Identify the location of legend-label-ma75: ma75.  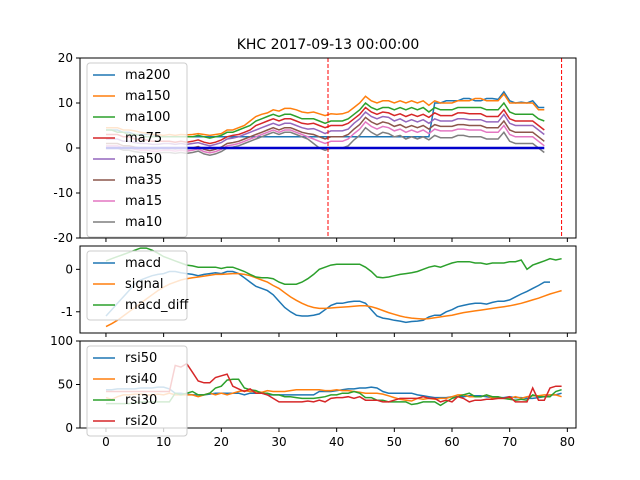
(143, 138).